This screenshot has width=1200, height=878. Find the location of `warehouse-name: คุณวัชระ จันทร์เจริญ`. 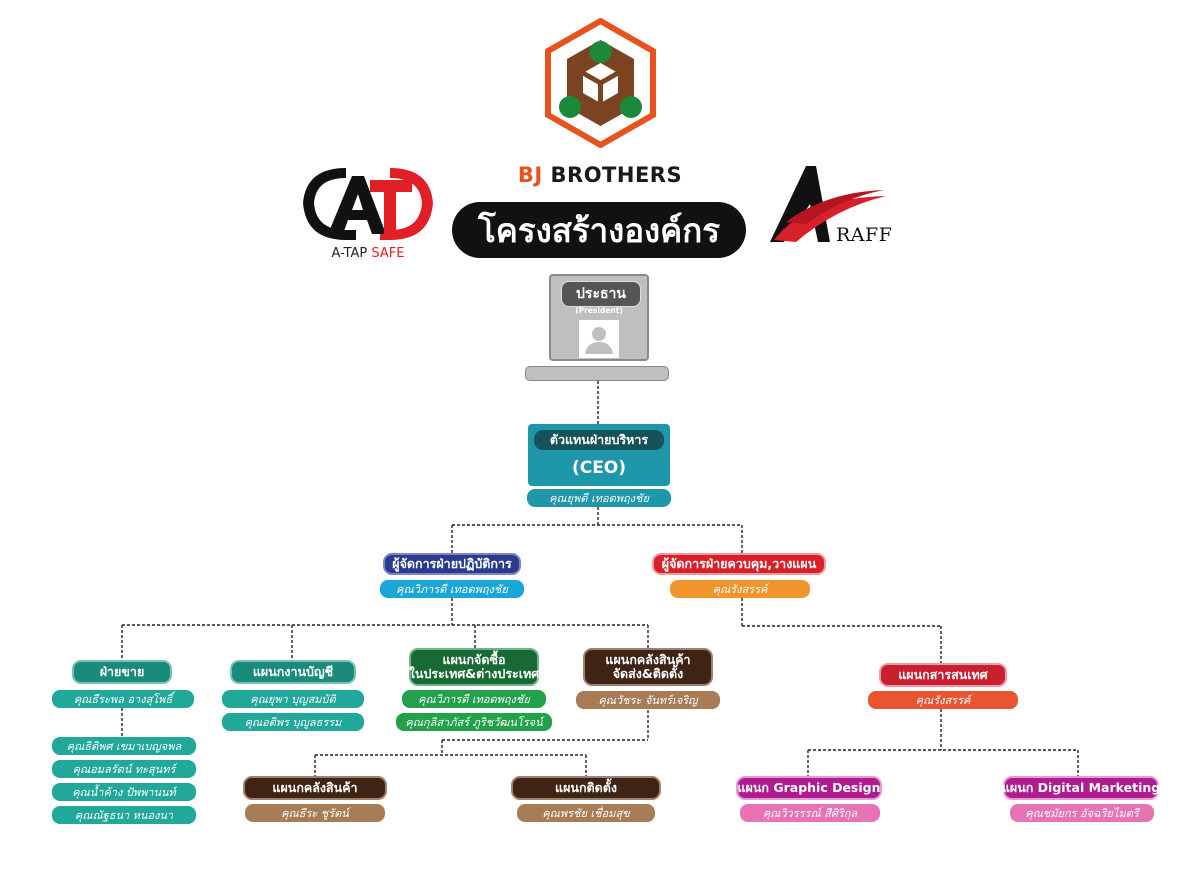

warehouse-name: คุณวัชระ จันทร์เจริญ is located at coordinates (648, 700).